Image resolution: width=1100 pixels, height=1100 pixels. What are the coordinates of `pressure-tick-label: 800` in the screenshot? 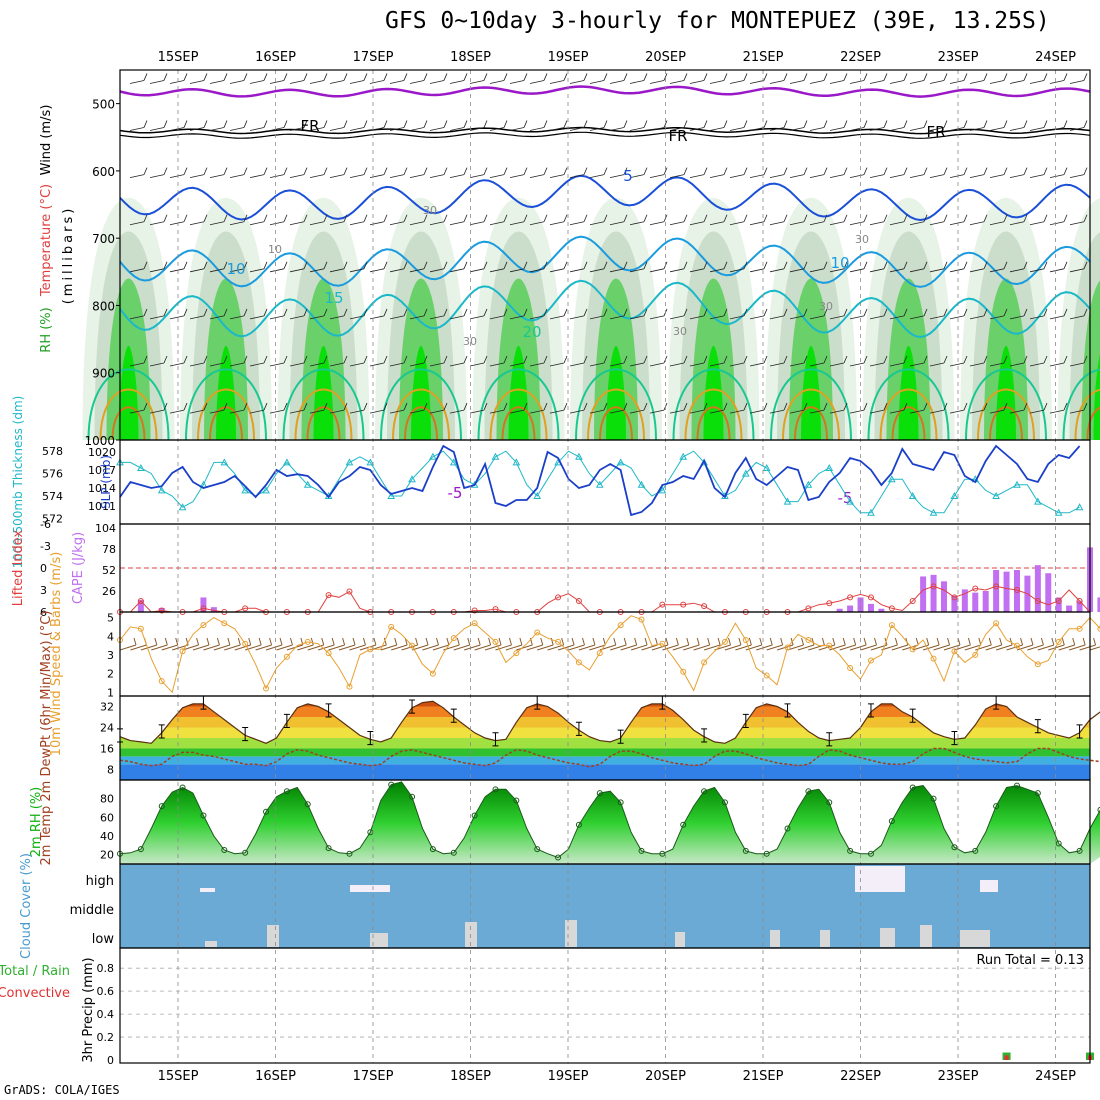 It's located at (103, 306).